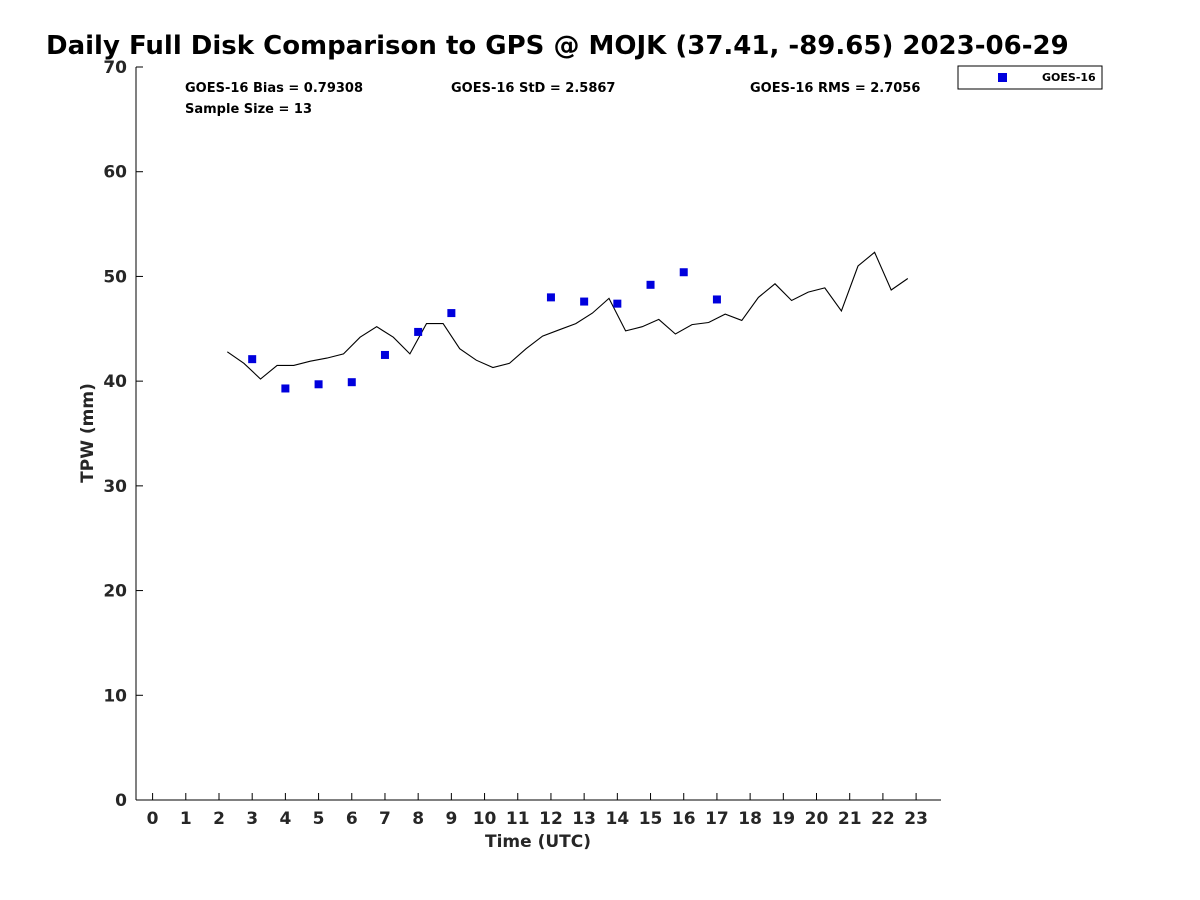 The width and height of the screenshot is (1200, 900). What do you see at coordinates (850, 819) in the screenshot?
I see `x-tick-label: 21` at bounding box center [850, 819].